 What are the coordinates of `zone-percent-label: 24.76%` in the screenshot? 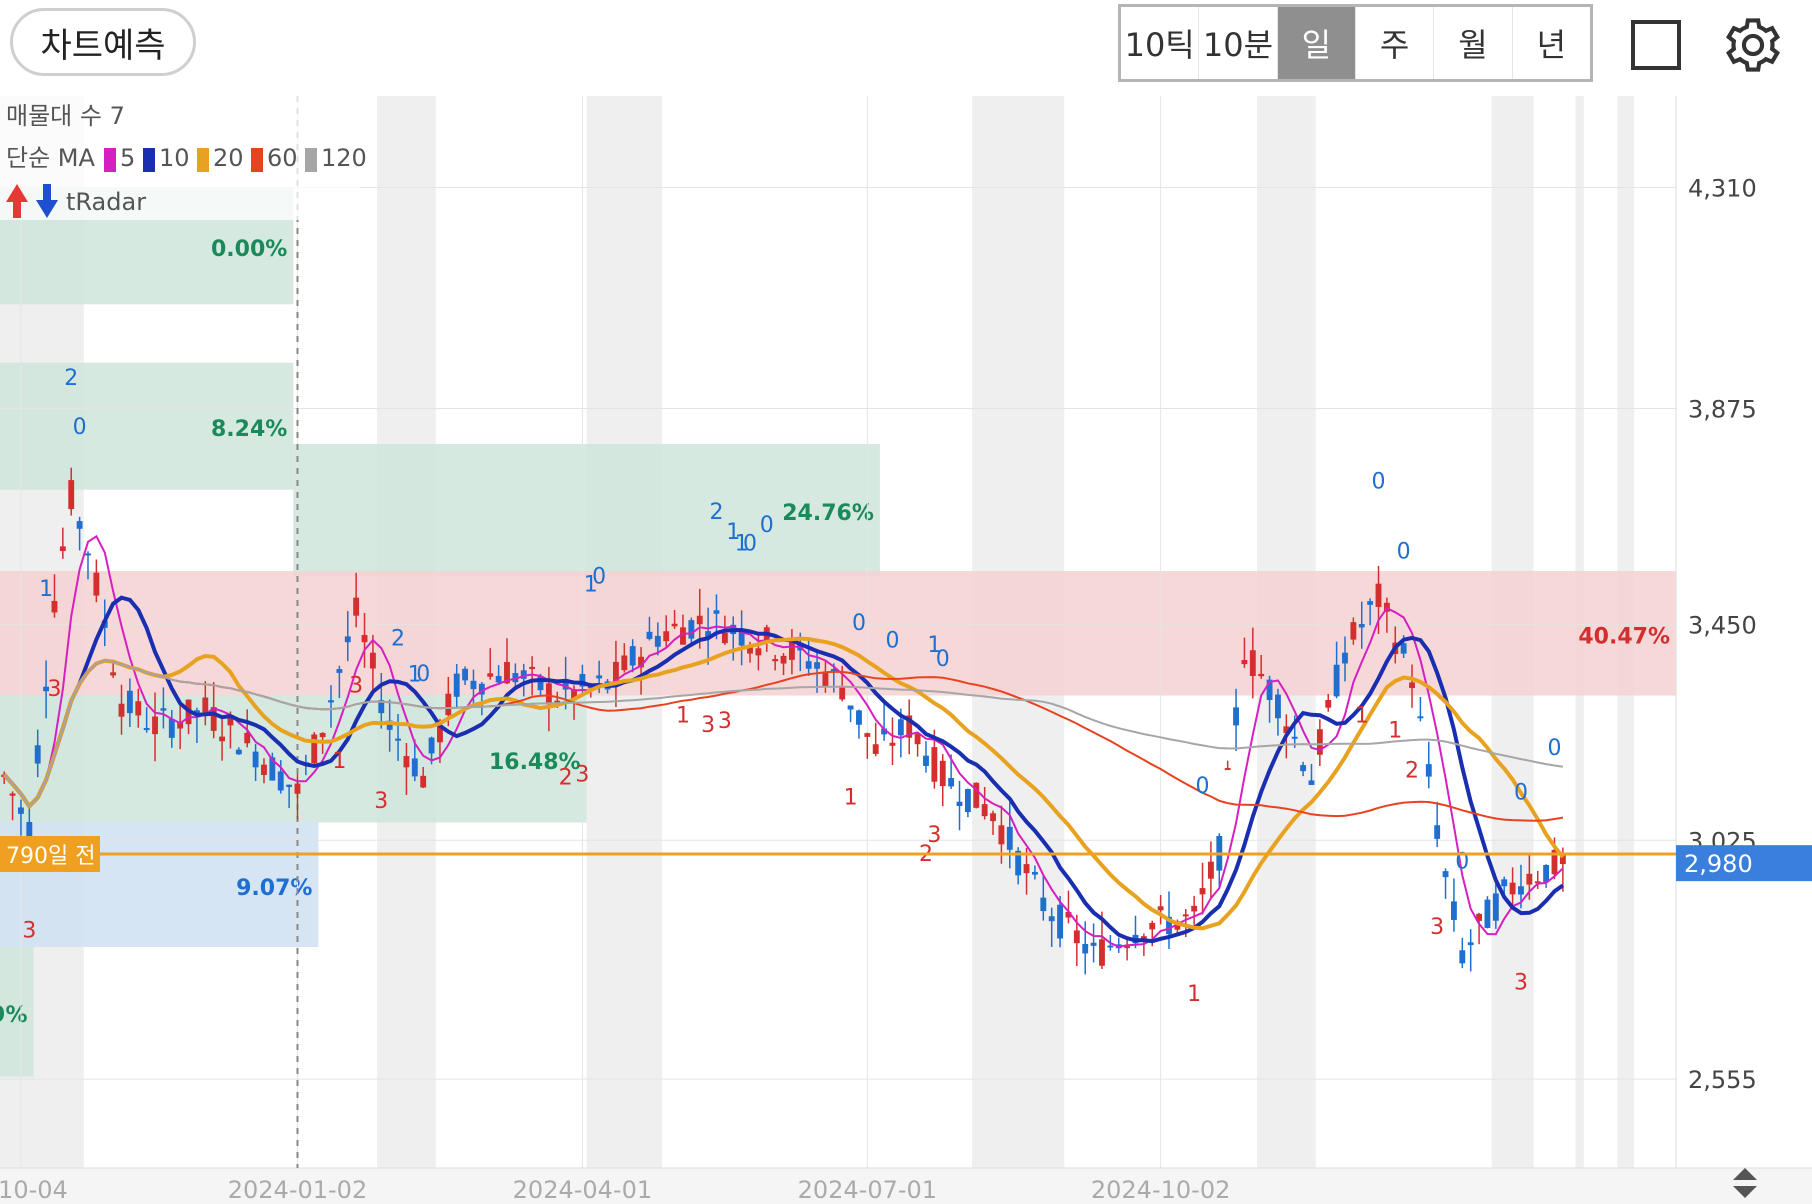 It's located at (828, 513).